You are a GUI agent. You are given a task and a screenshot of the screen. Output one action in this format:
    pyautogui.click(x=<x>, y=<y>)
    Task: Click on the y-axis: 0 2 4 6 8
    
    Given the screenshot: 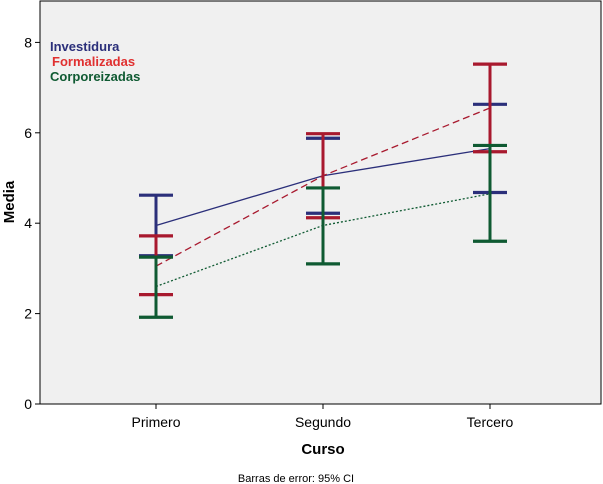 What is the action you would take?
    pyautogui.click(x=32, y=223)
    